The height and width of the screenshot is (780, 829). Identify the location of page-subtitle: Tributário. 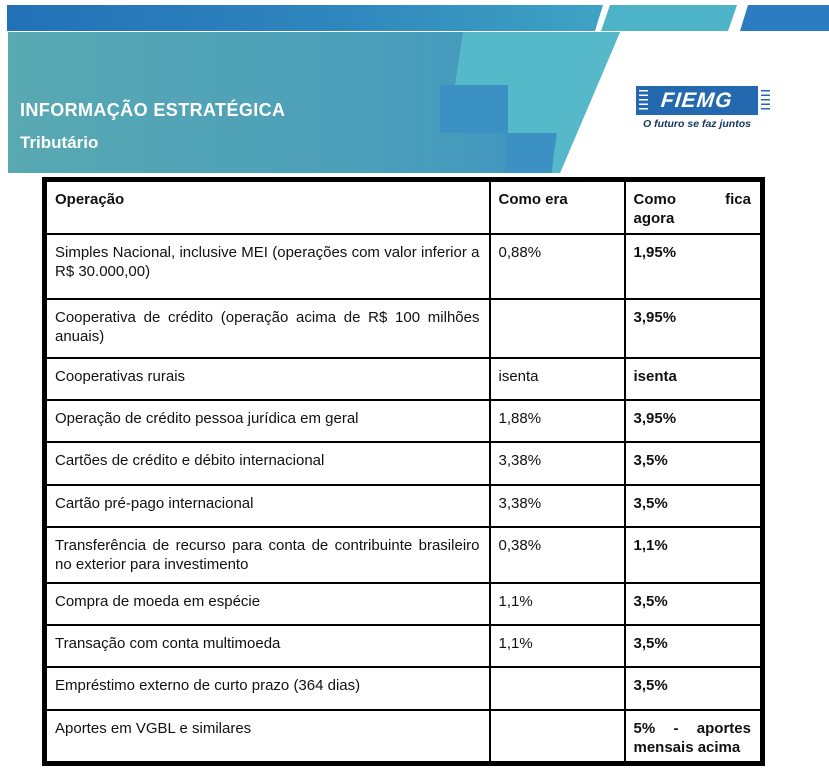
(59, 142).